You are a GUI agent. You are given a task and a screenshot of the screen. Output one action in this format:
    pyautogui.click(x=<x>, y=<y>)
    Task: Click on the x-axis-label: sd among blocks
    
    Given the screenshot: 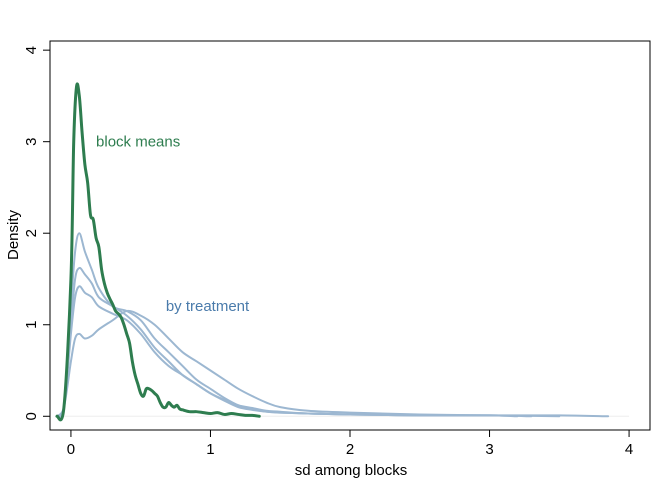 What is the action you would take?
    pyautogui.click(x=351, y=470)
    